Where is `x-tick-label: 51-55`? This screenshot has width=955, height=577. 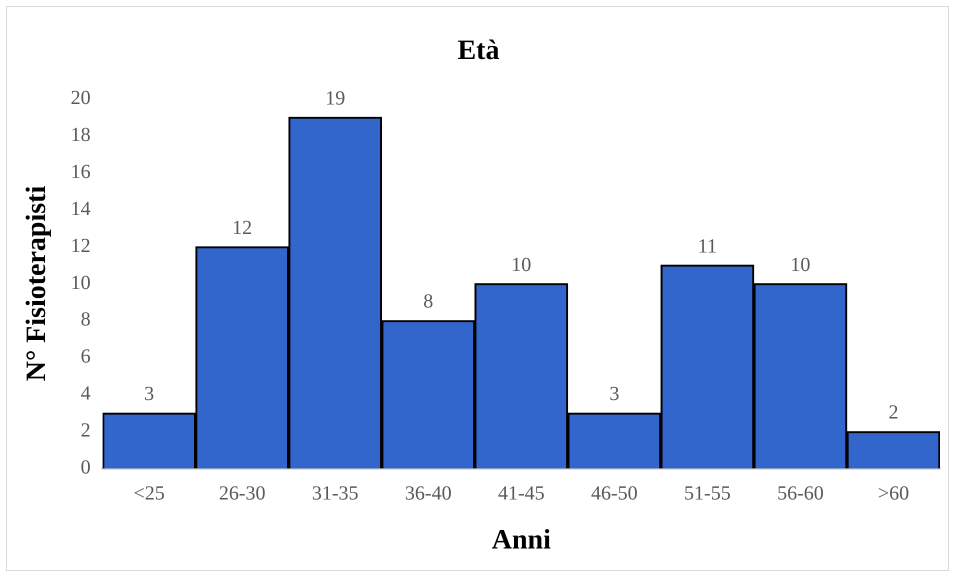
x-tick-label: 51-55 is located at coordinates (707, 493).